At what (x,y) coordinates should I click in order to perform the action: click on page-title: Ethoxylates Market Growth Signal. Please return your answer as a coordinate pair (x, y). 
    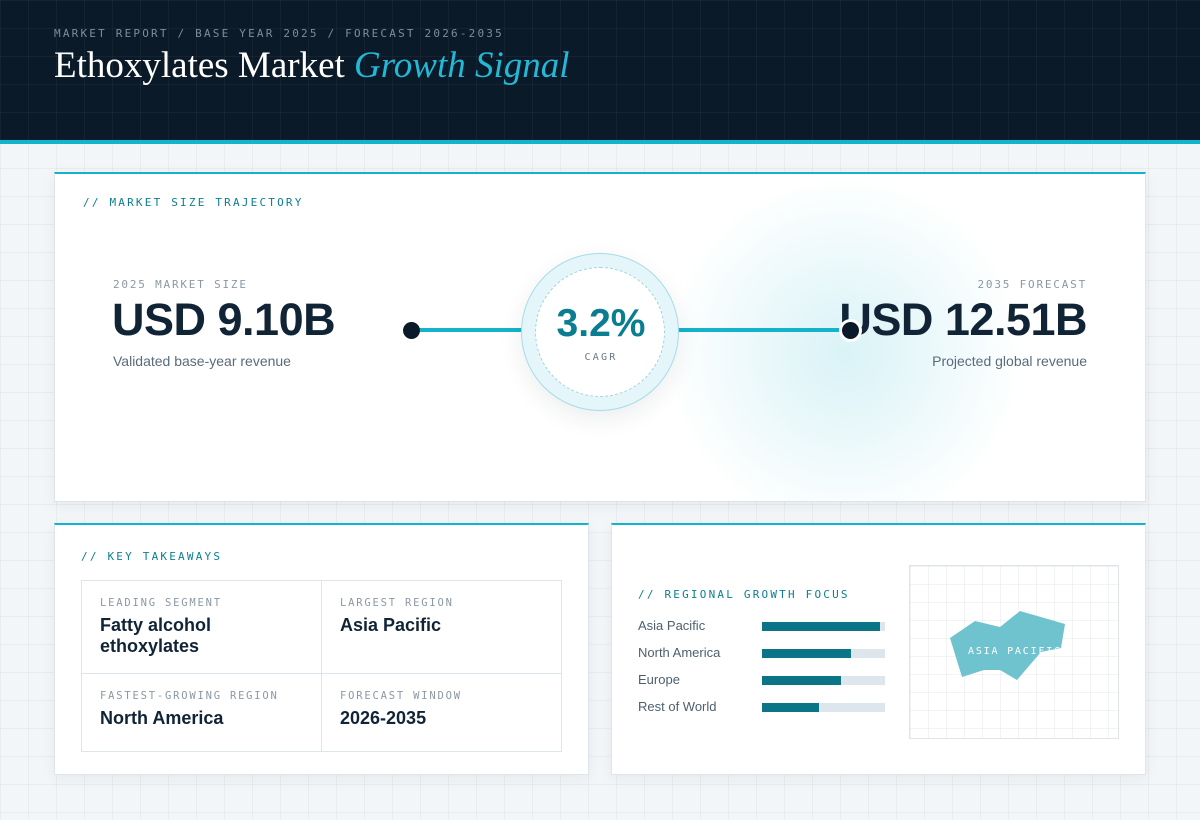
    Looking at the image, I should click on (312, 65).